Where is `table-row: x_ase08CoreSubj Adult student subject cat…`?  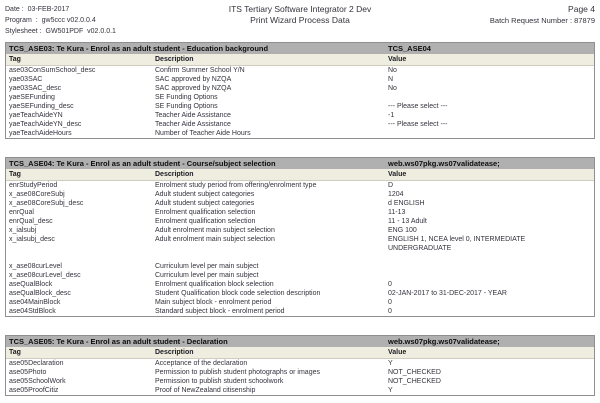 table-row: x_ase08CoreSubj Adult student subject cat… is located at coordinates (300, 194).